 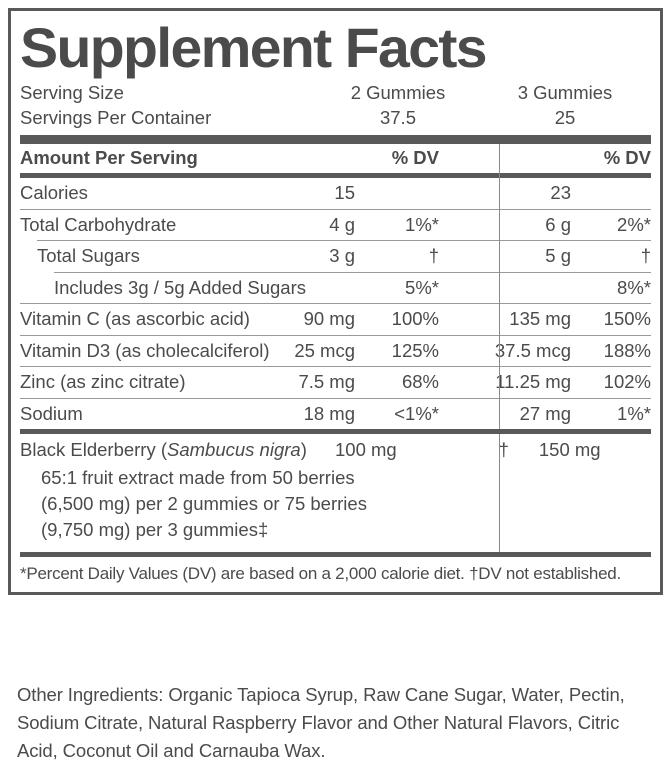 I want to click on servings-per-container-value-a: 37.5, so click(x=397, y=117).